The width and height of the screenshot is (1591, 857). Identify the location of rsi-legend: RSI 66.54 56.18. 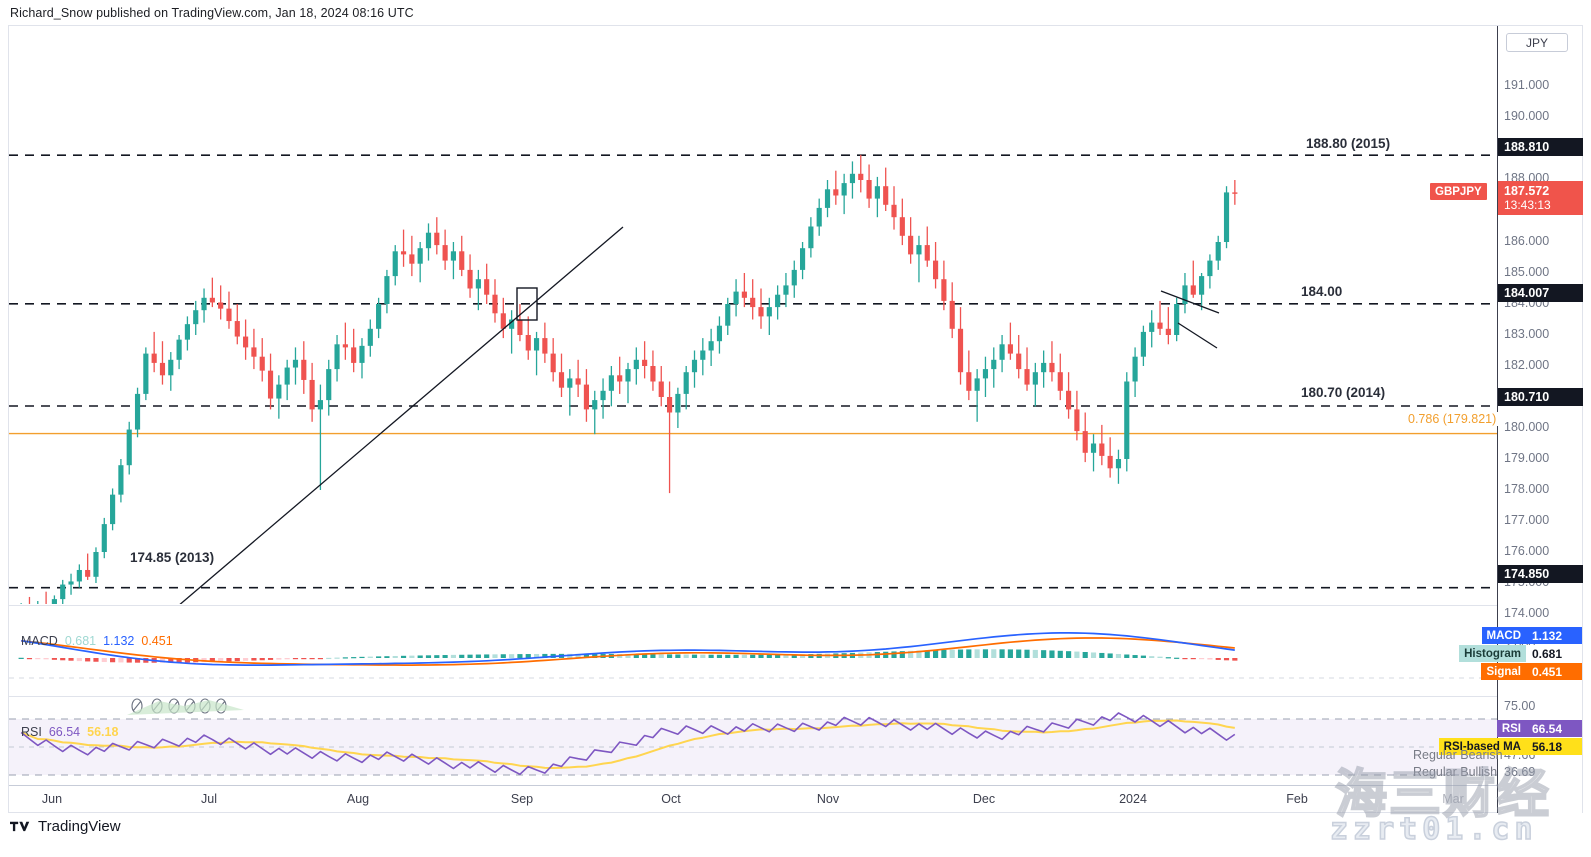
(69, 732).